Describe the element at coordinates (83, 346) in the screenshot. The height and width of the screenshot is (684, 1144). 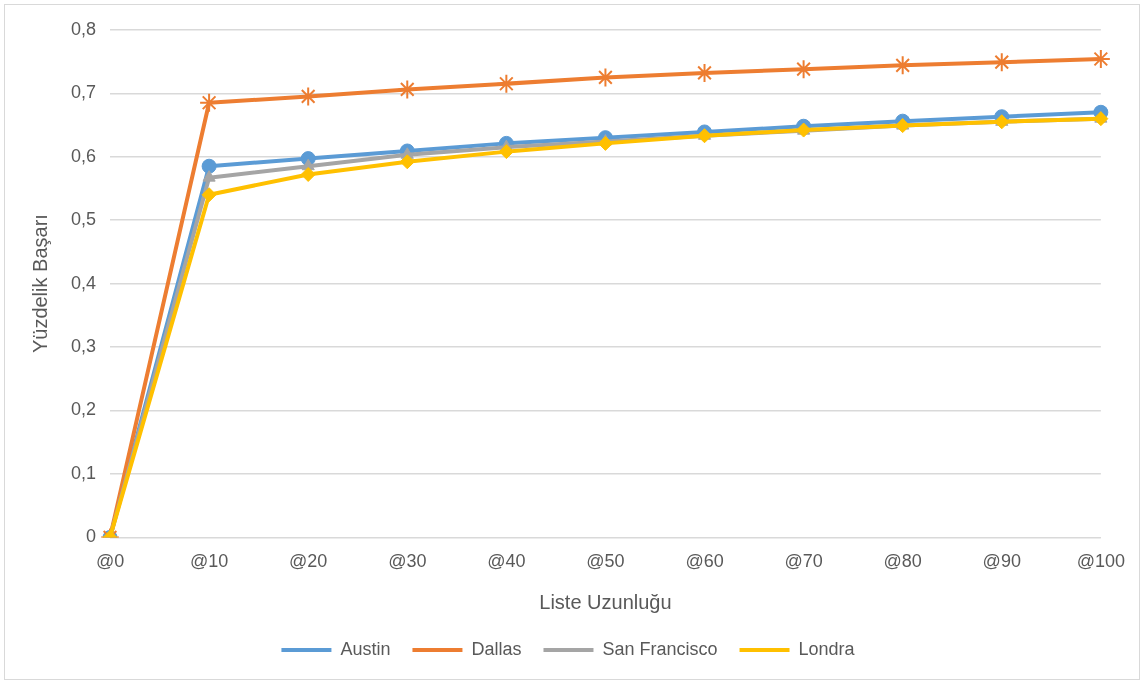
I see `y-tick-label: 0,3` at that location.